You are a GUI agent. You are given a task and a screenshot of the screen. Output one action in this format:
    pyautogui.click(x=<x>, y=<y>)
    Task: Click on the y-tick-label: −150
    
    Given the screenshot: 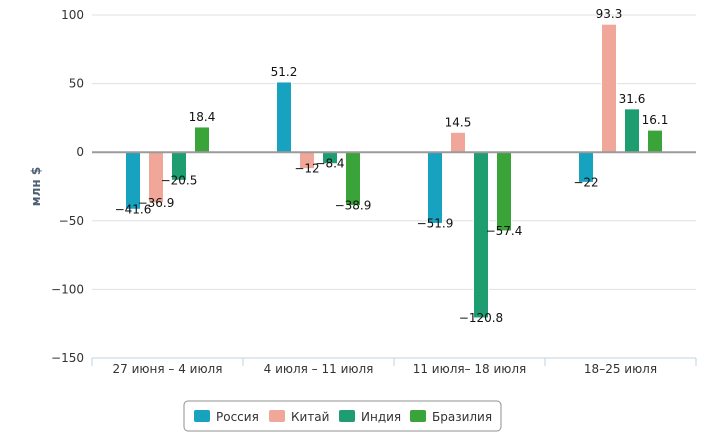 What is the action you would take?
    pyautogui.click(x=67, y=358)
    